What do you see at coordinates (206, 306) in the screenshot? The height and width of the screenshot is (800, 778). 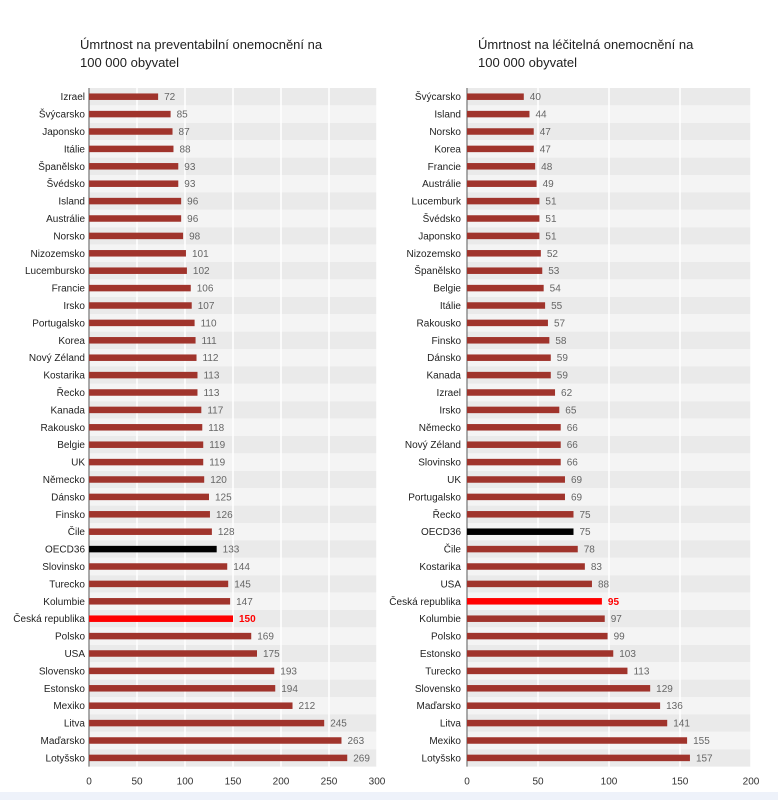 I see `value-label: 107` at bounding box center [206, 306].